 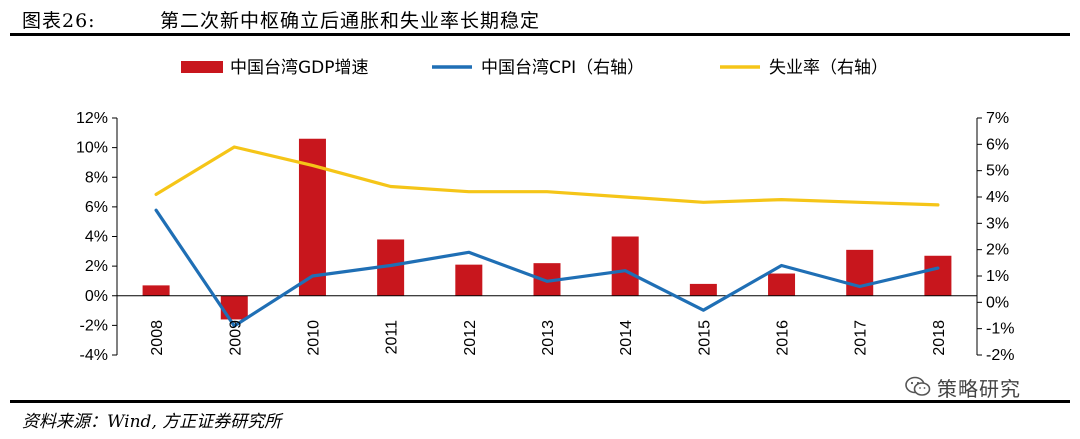 What do you see at coordinates (202, 67) in the screenshot?
I see `legend-gdp-swatch` at bounding box center [202, 67].